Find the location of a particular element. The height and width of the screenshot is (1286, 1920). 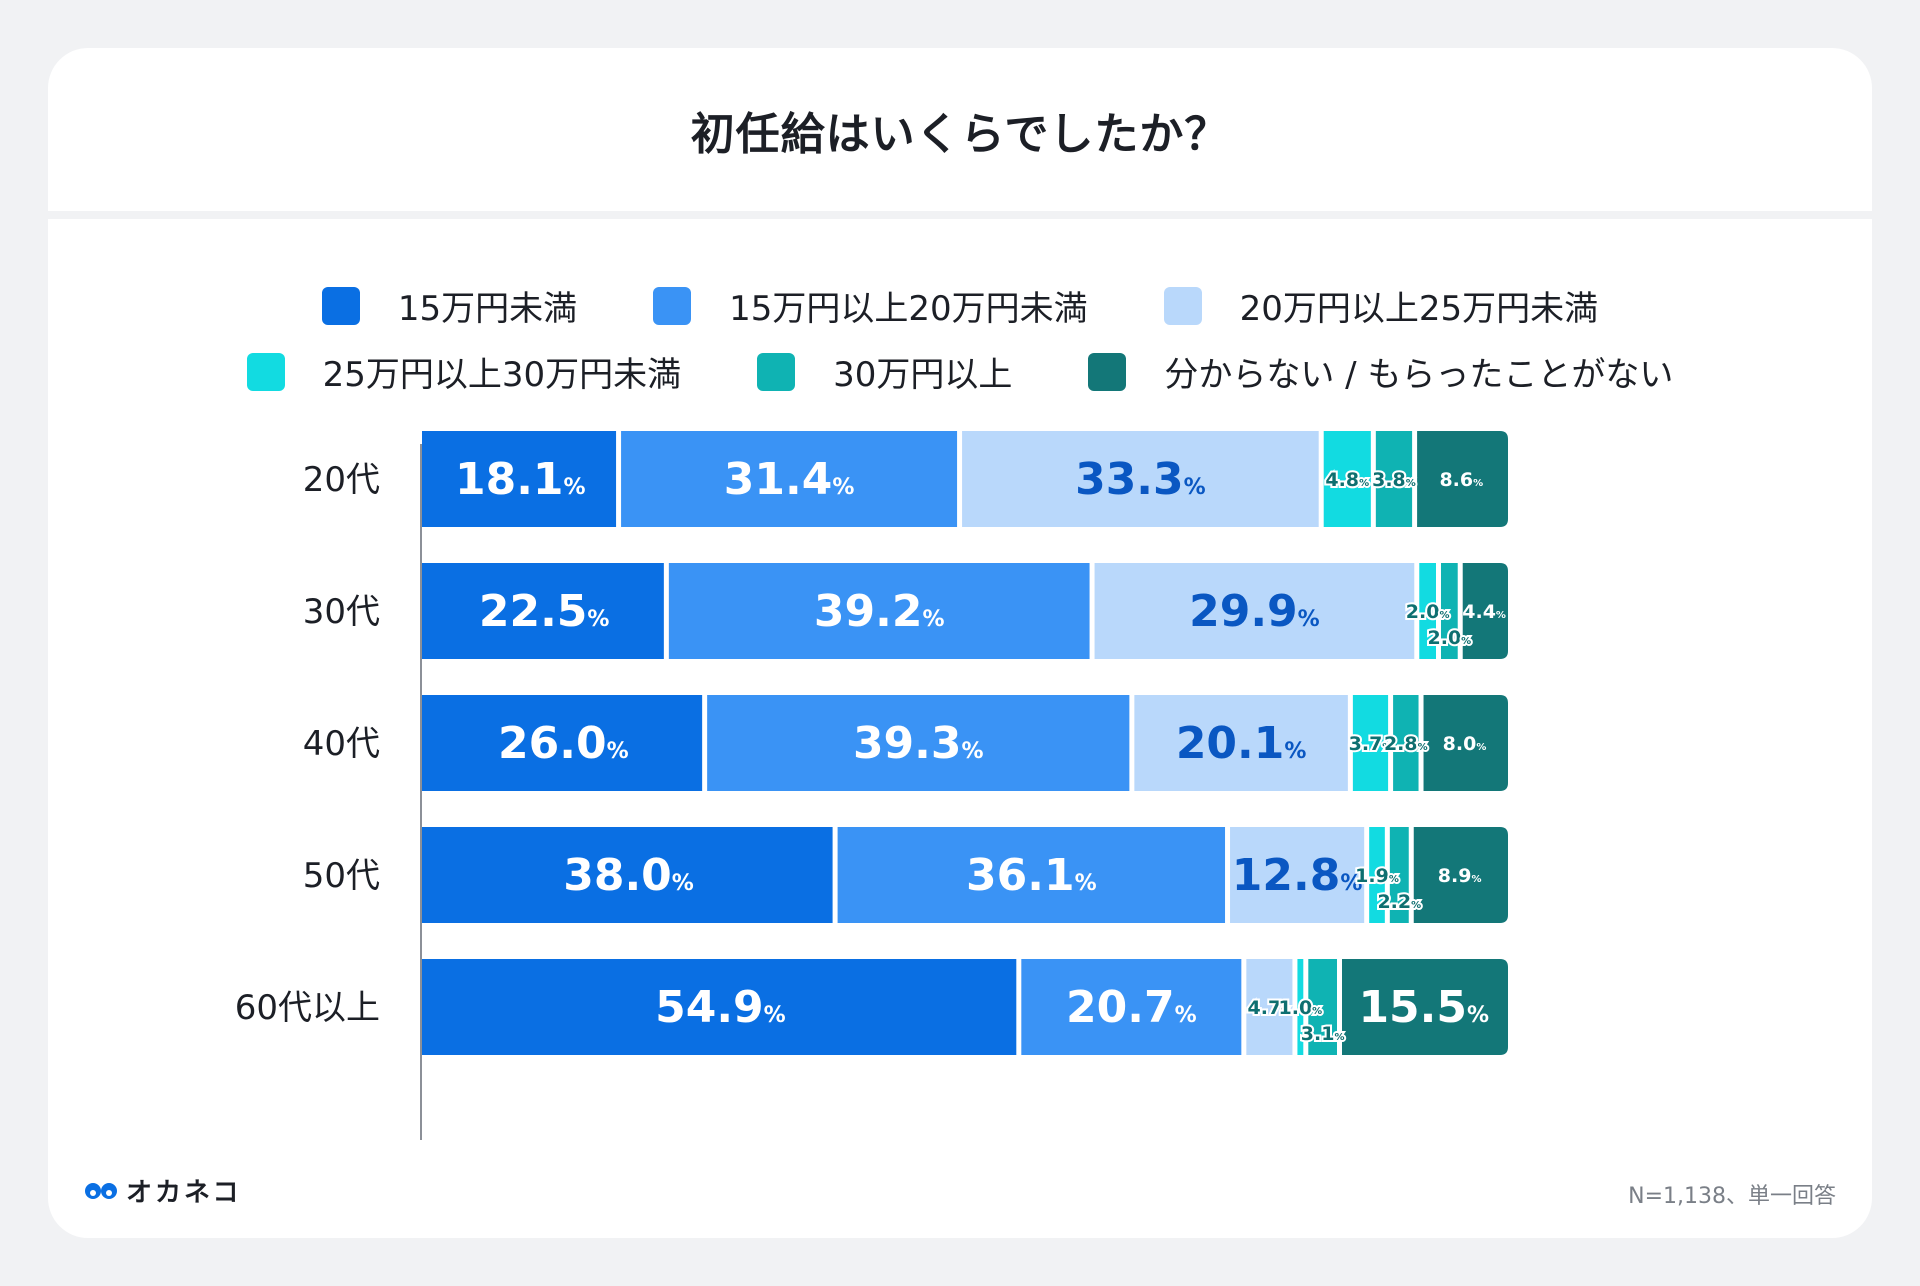

category-label: 60代以上 is located at coordinates (307, 1008).